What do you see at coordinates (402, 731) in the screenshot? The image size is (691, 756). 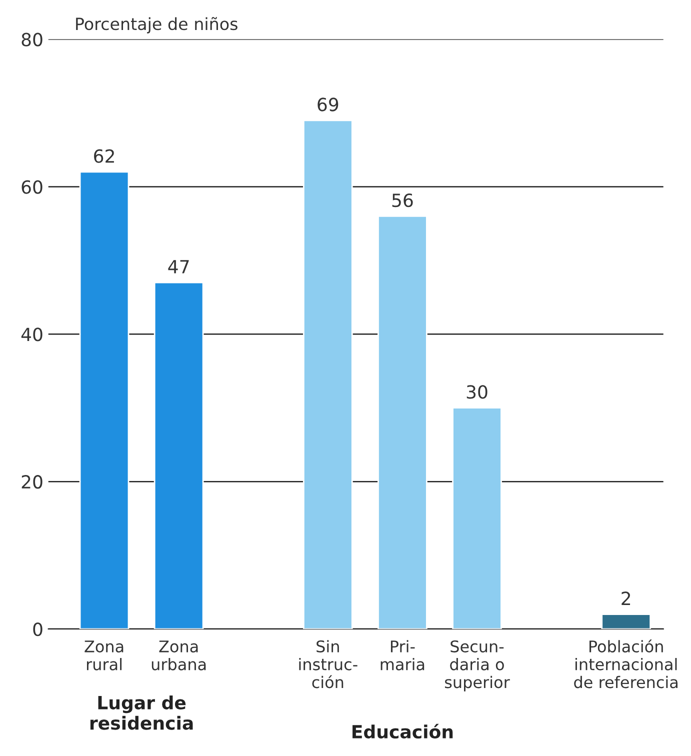 I see `text: Educación` at bounding box center [402, 731].